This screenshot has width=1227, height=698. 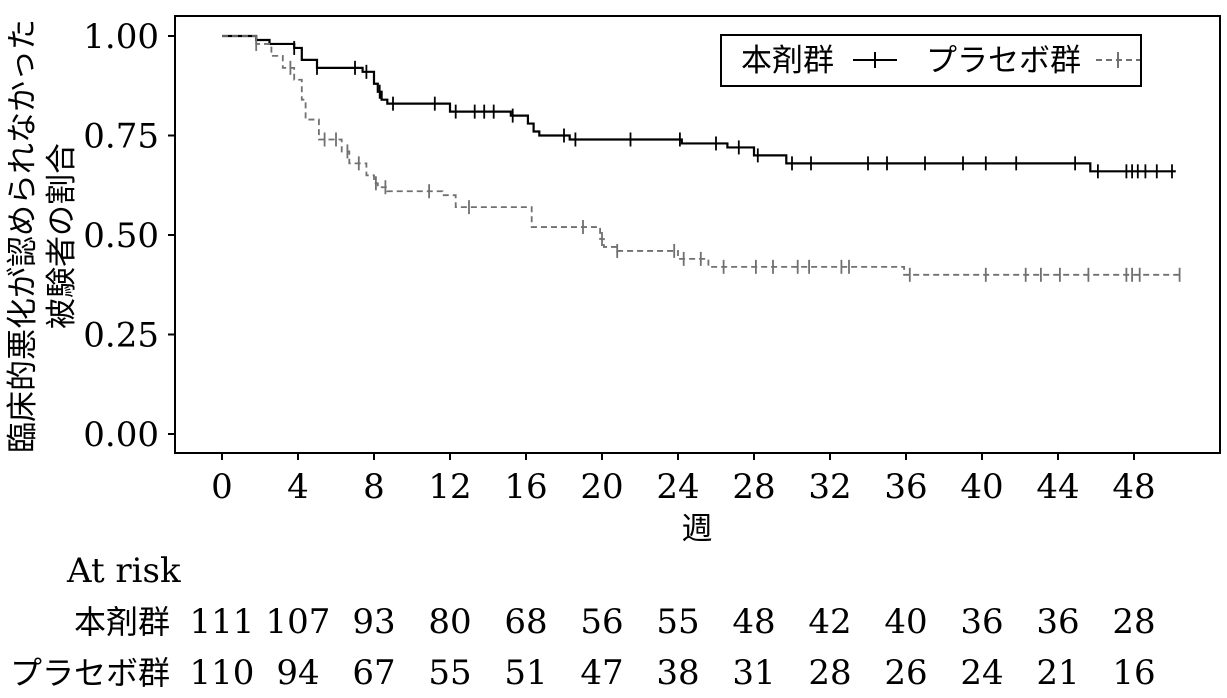 I want to click on at-risk-value-placebo: 21, so click(x=1057, y=673).